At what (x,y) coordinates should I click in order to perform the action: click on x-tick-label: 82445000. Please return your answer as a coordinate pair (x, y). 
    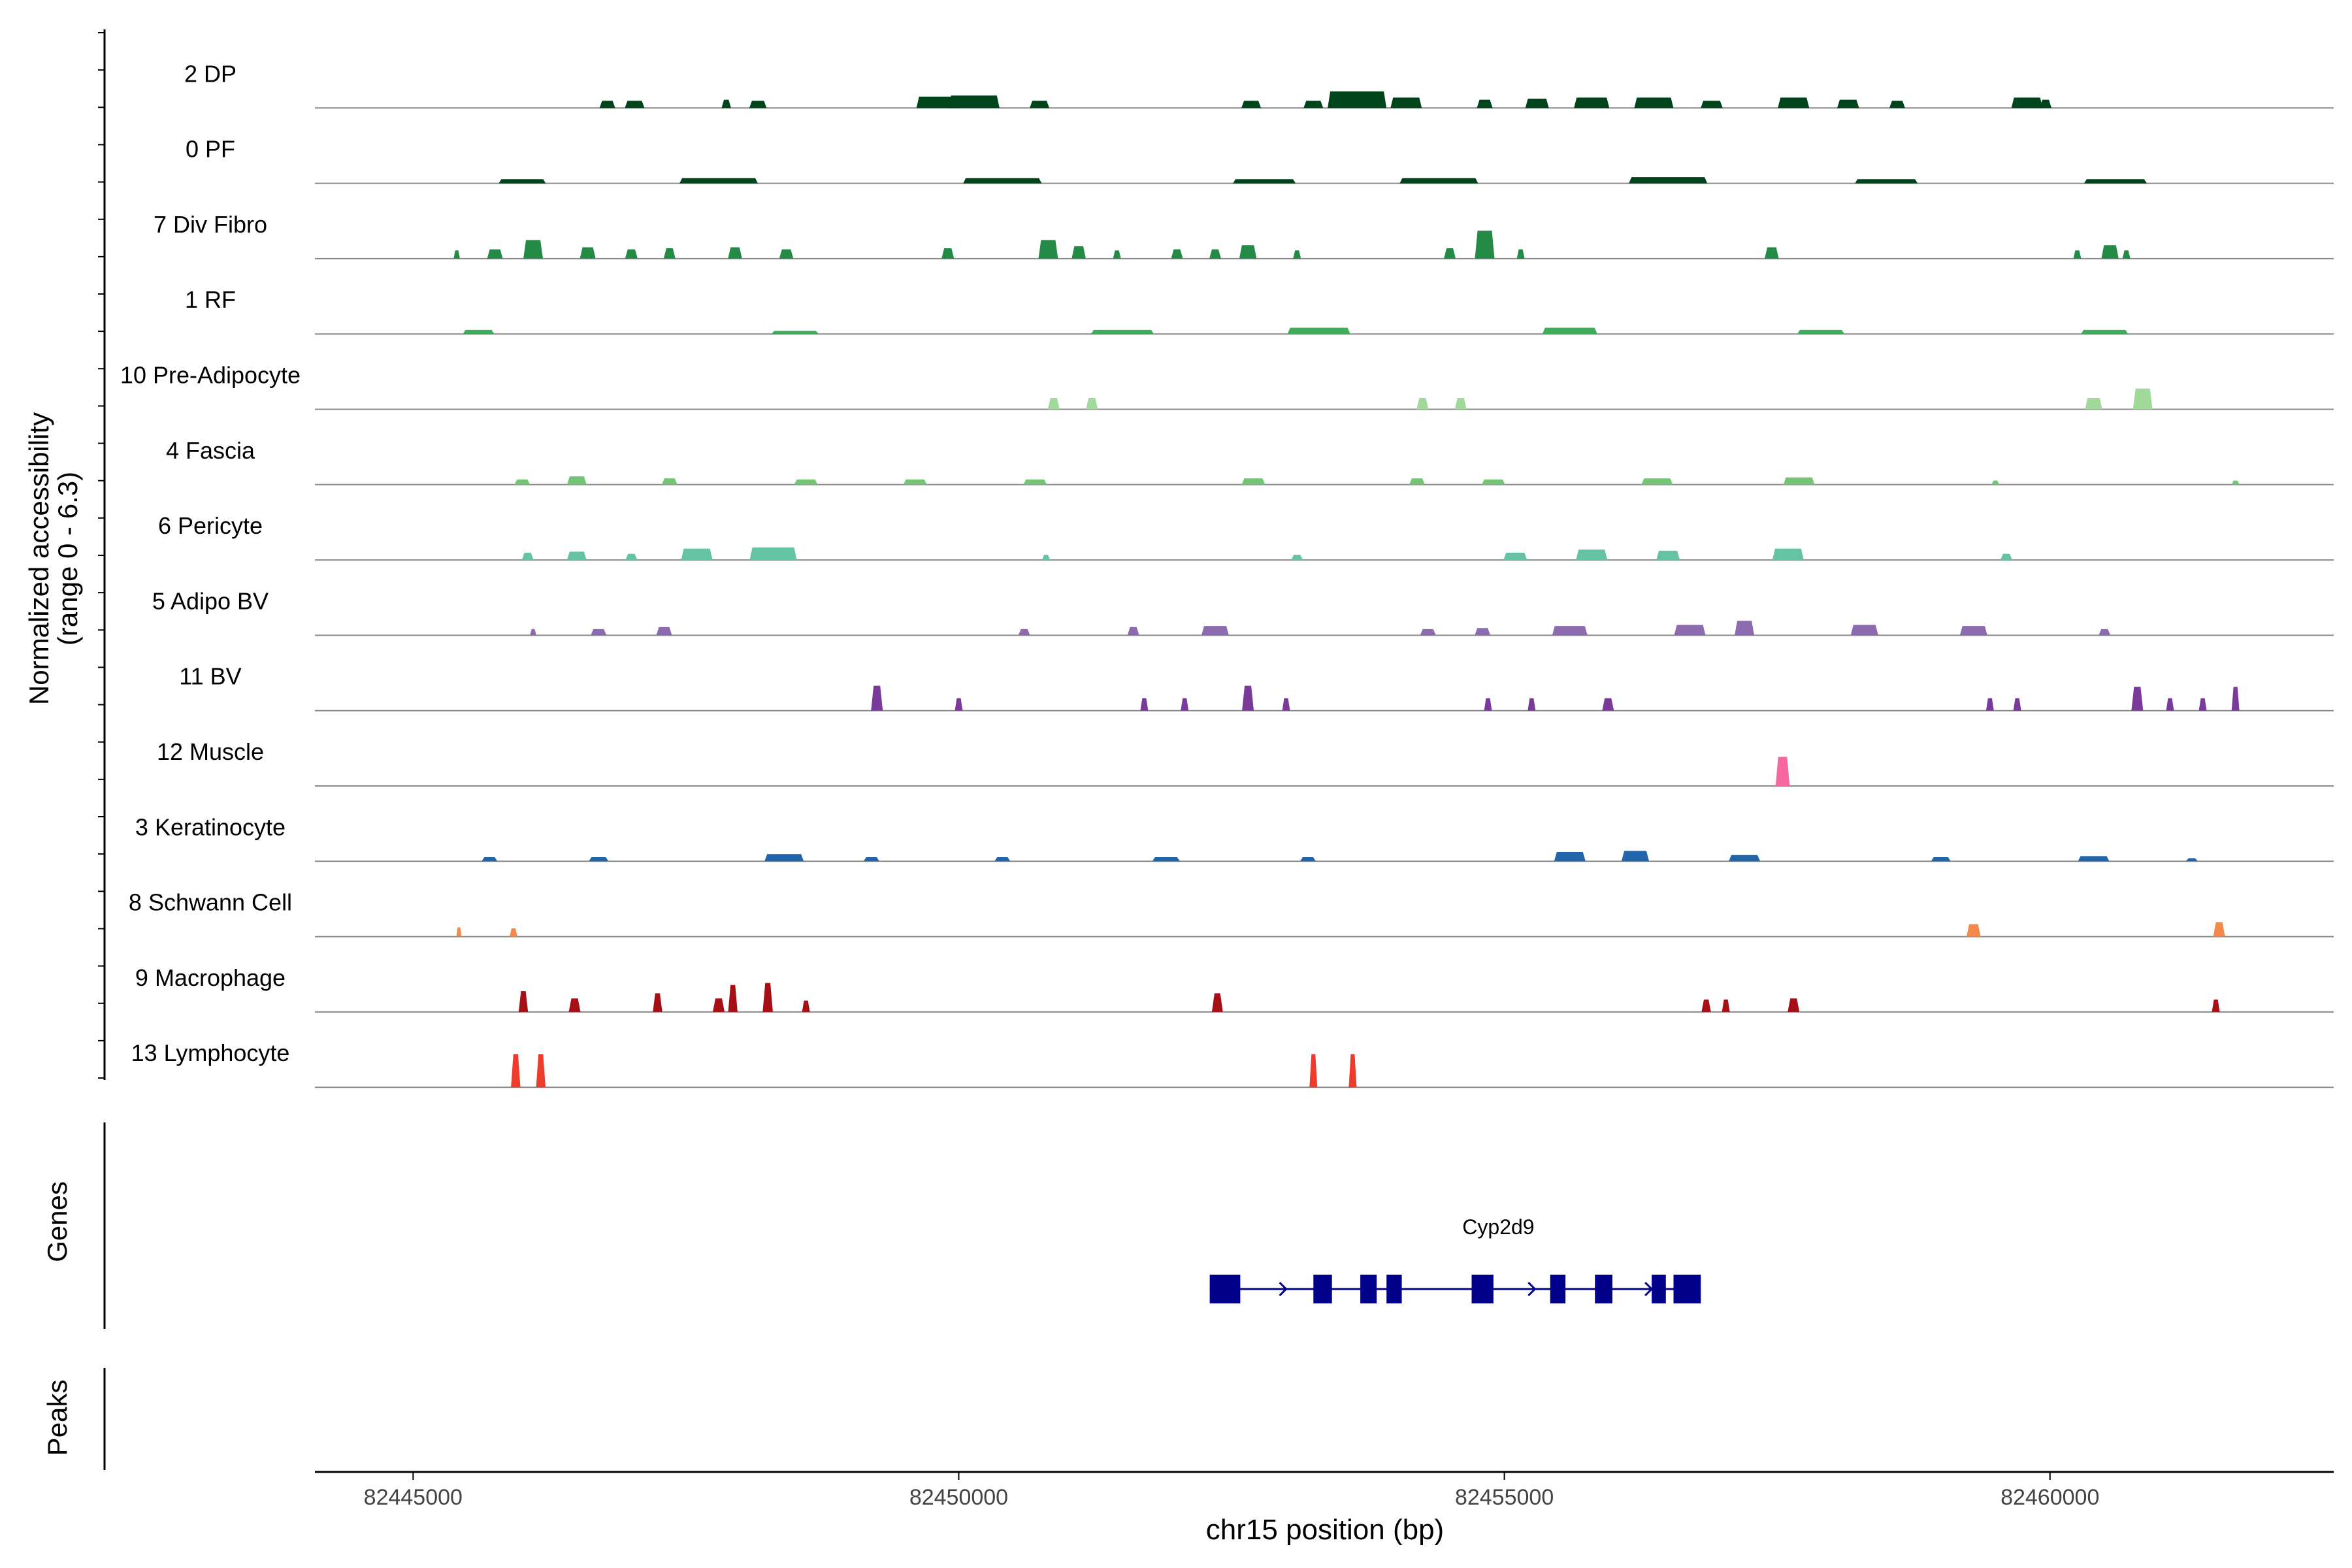
    Looking at the image, I should click on (413, 1497).